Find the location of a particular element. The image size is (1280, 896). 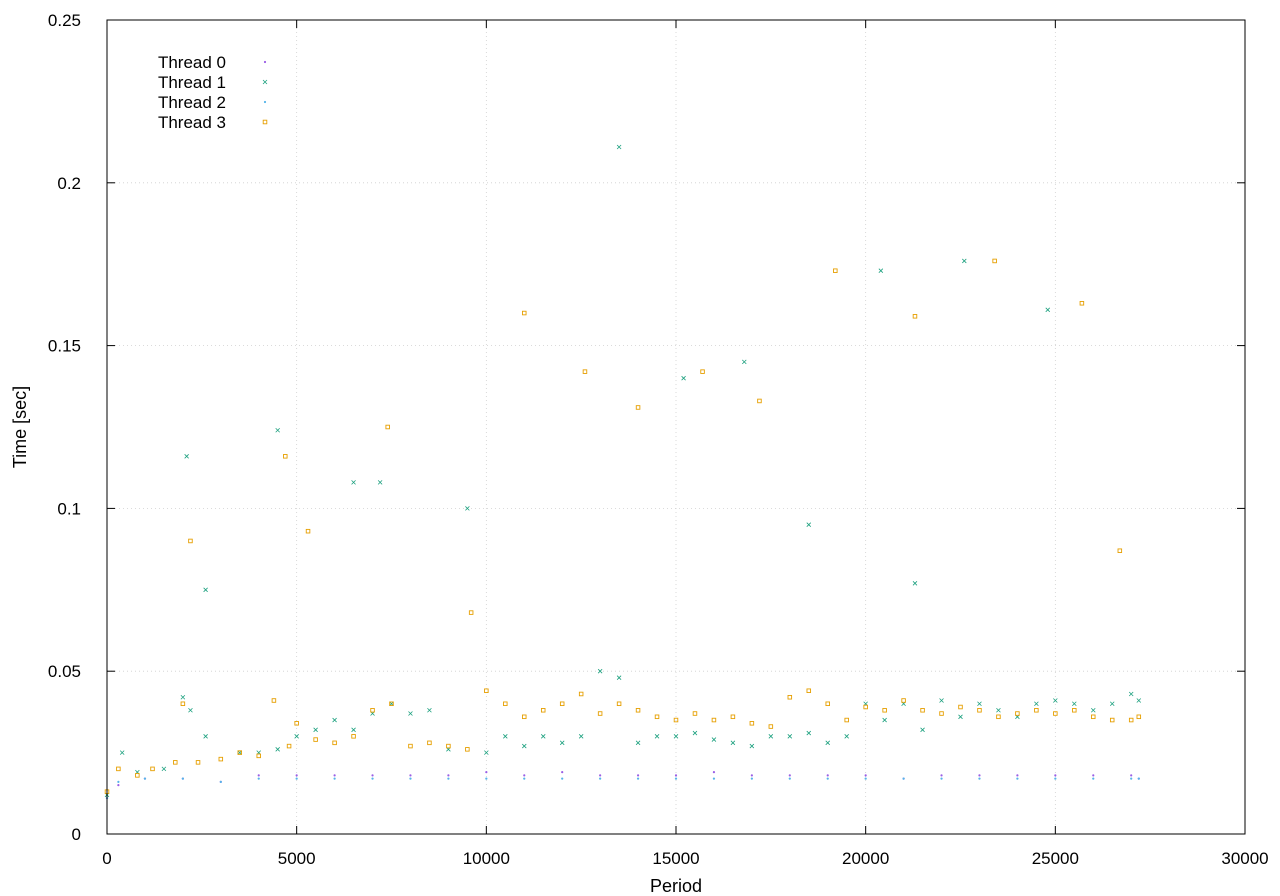

x-tick-label: 0 is located at coordinates (106, 858).